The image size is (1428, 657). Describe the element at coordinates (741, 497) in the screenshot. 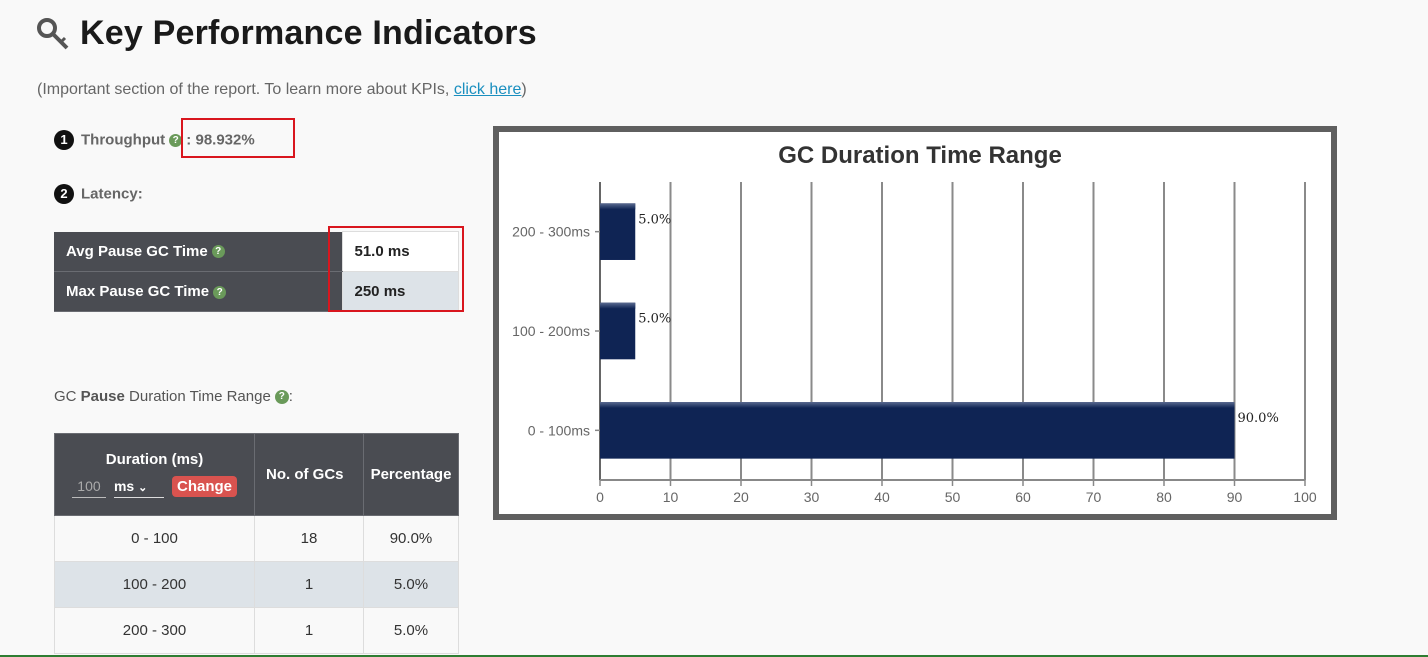

I see `x-tick-label: 20` at that location.